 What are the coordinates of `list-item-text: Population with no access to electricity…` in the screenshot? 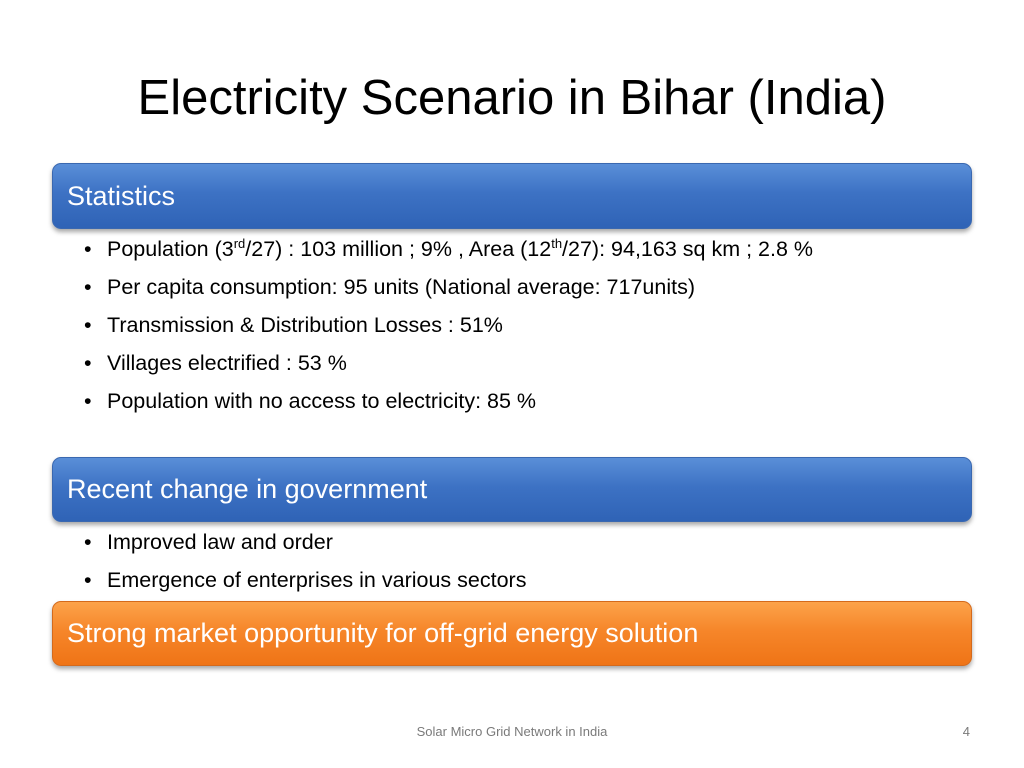 It's located at (322, 401).